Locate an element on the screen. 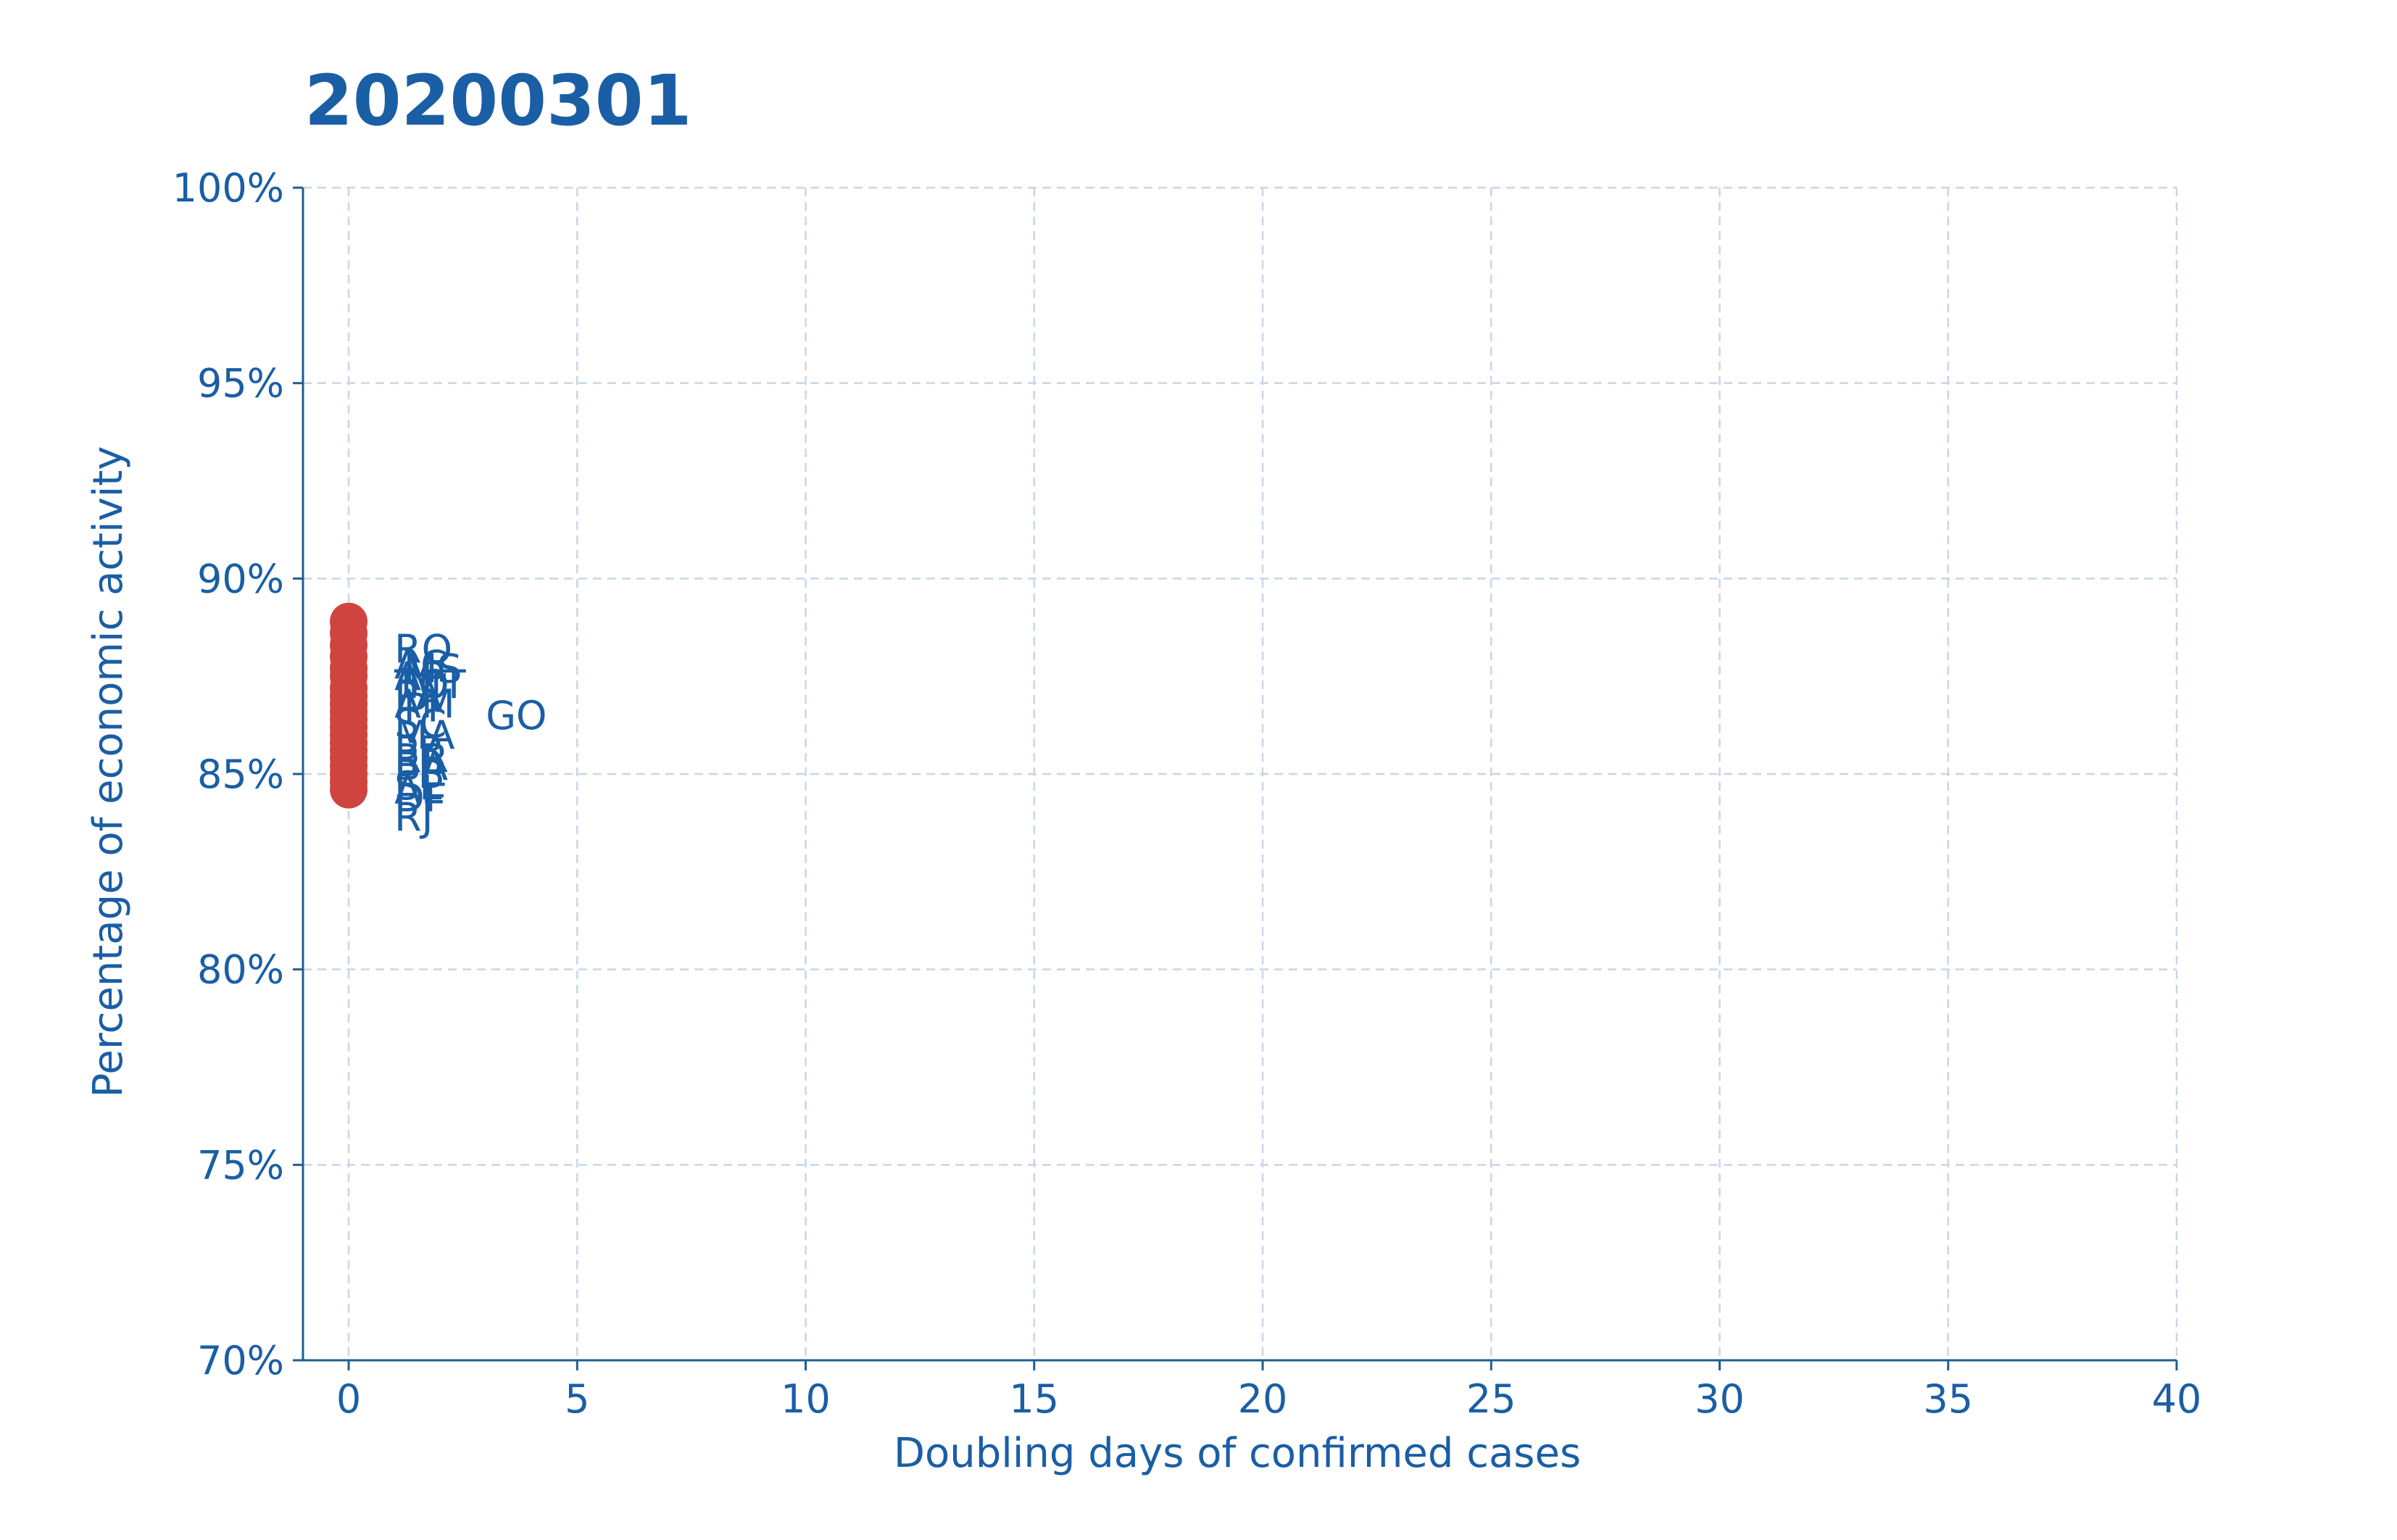 Image resolution: width=2397 pixels, height=1540 pixels. x-tick-label: 15 is located at coordinates (1034, 1399).